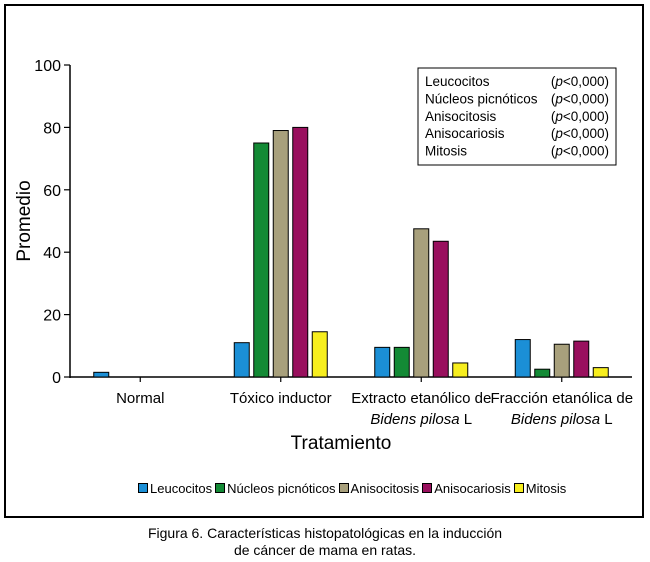  I want to click on figure-caption-line-2: de cáncer de mama en ratas., so click(325, 550).